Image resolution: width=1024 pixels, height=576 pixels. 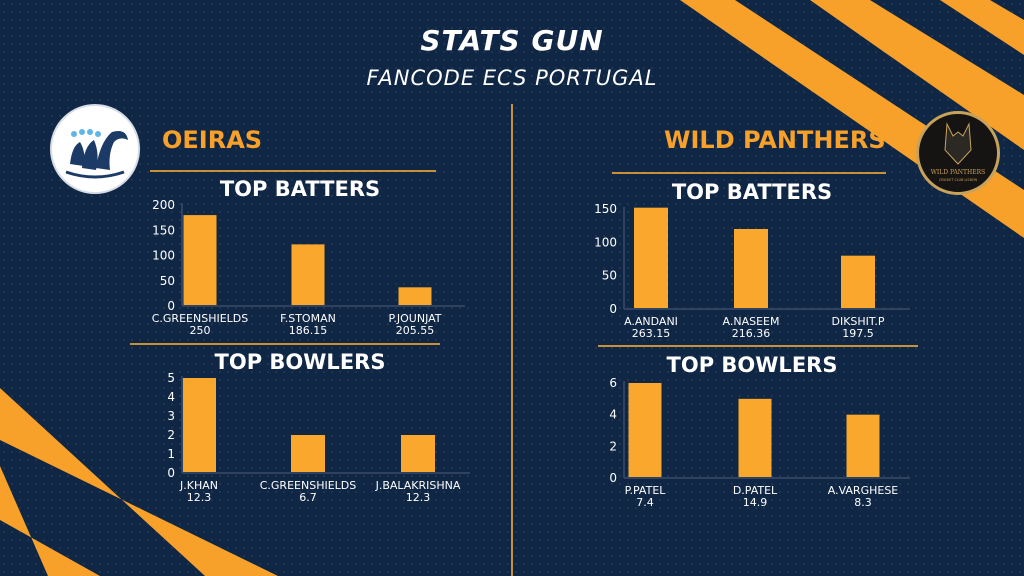 I want to click on x-category-sublabel: 205.55, so click(x=415, y=330).